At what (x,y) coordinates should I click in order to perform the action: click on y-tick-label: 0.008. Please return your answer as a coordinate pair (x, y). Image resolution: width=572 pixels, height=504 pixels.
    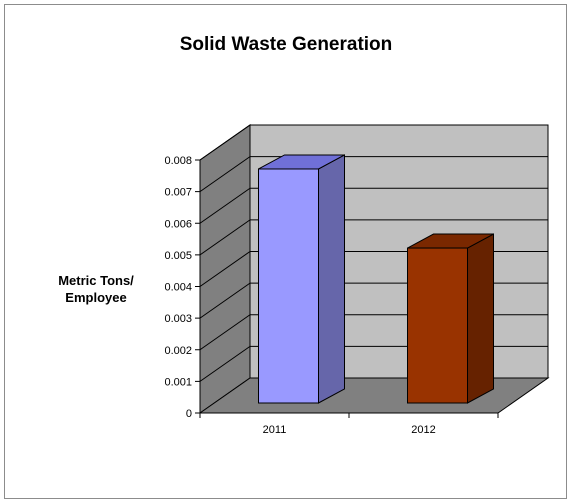
    Looking at the image, I should click on (178, 161).